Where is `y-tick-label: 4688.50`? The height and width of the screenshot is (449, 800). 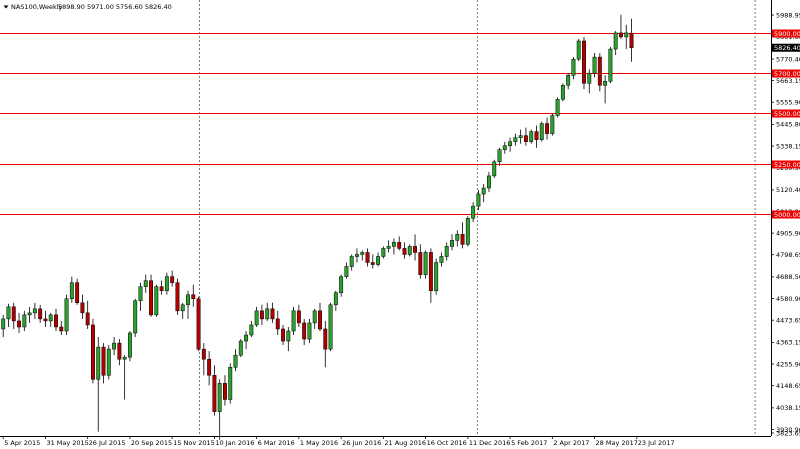 y-tick-label: 4688.50 is located at coordinates (788, 277).